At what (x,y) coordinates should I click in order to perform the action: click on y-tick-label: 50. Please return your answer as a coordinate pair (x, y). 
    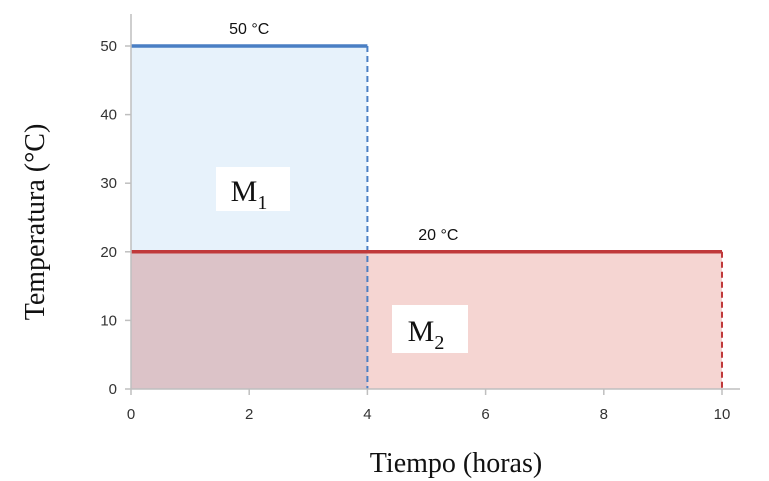
    Looking at the image, I should click on (108, 46).